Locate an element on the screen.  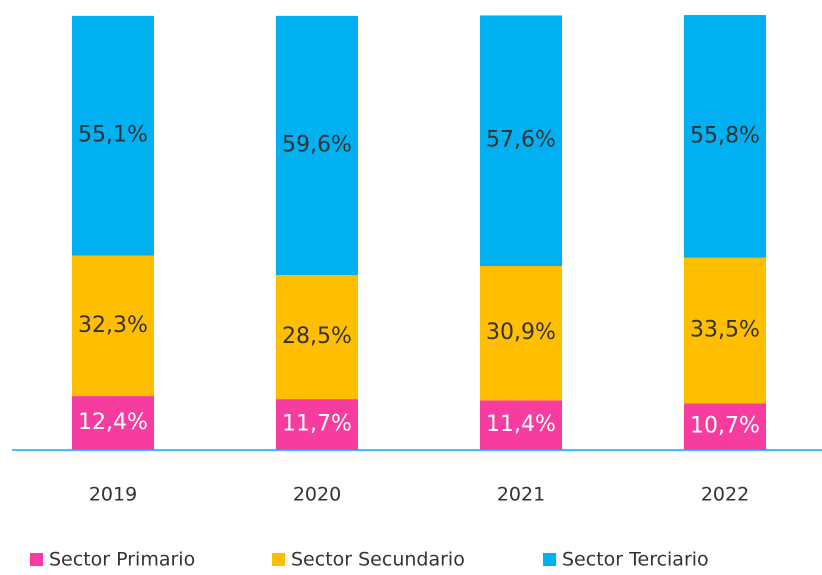
value-label: 32,3% is located at coordinates (113, 325).